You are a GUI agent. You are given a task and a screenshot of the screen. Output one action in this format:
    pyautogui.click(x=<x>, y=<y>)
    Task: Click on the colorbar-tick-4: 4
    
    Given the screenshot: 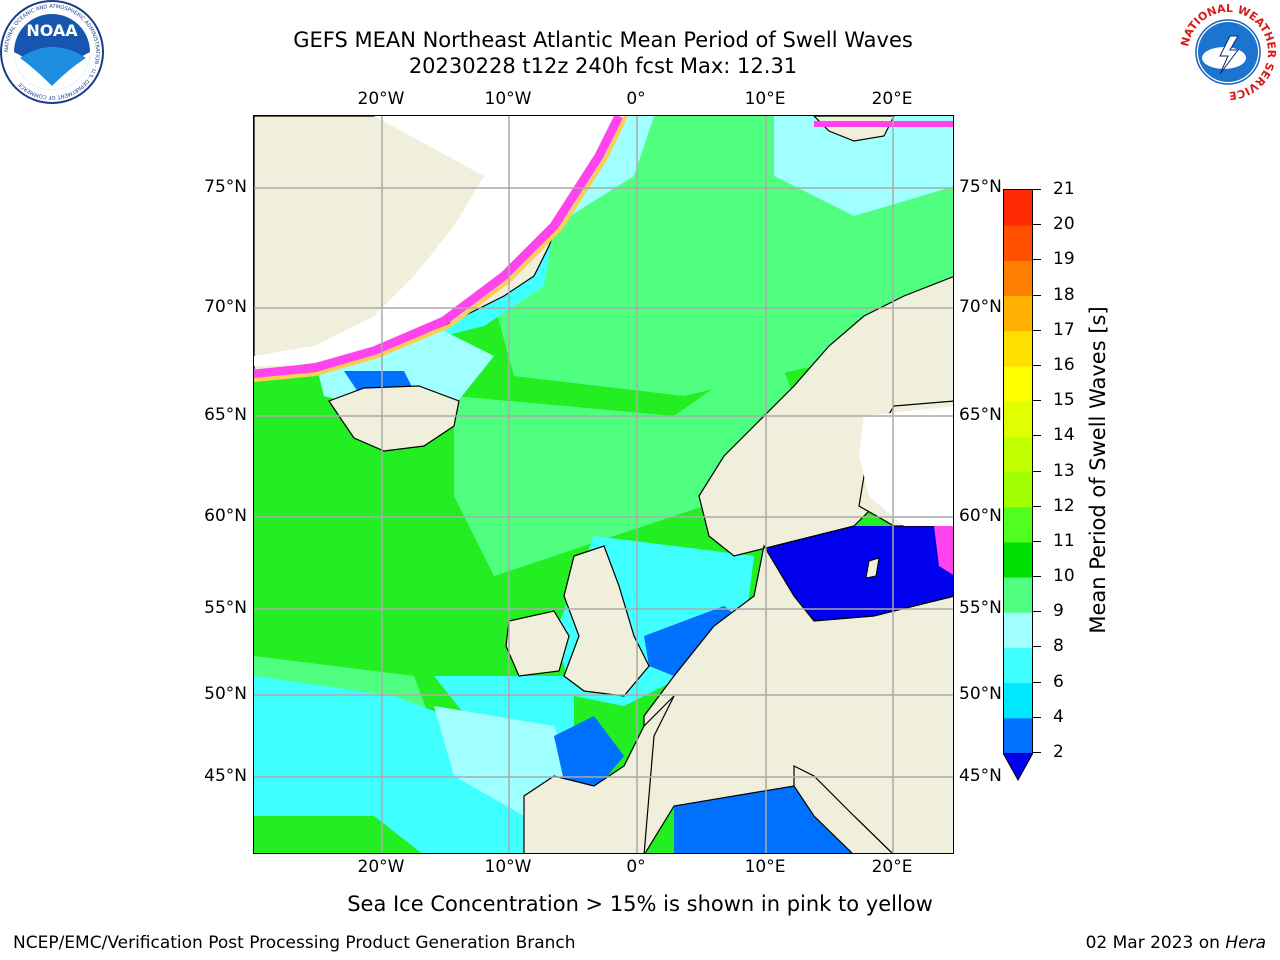 What is the action you would take?
    pyautogui.click(x=1058, y=716)
    